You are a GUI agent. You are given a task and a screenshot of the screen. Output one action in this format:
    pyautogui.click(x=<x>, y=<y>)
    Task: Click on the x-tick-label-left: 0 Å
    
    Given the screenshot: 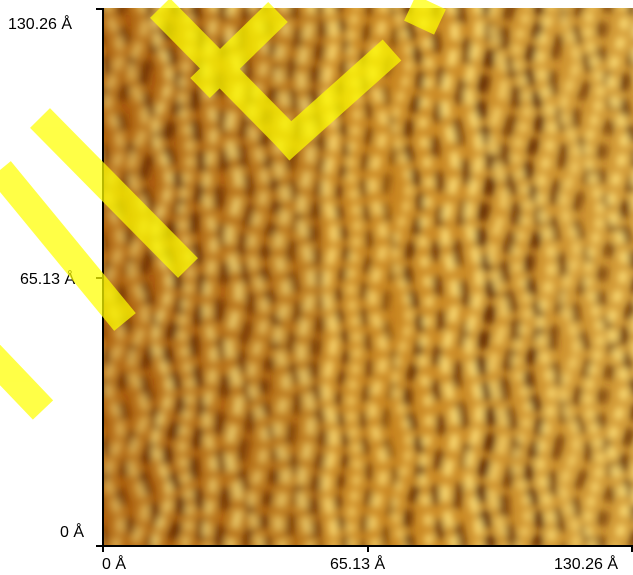 What is the action you would take?
    pyautogui.click(x=114, y=564)
    